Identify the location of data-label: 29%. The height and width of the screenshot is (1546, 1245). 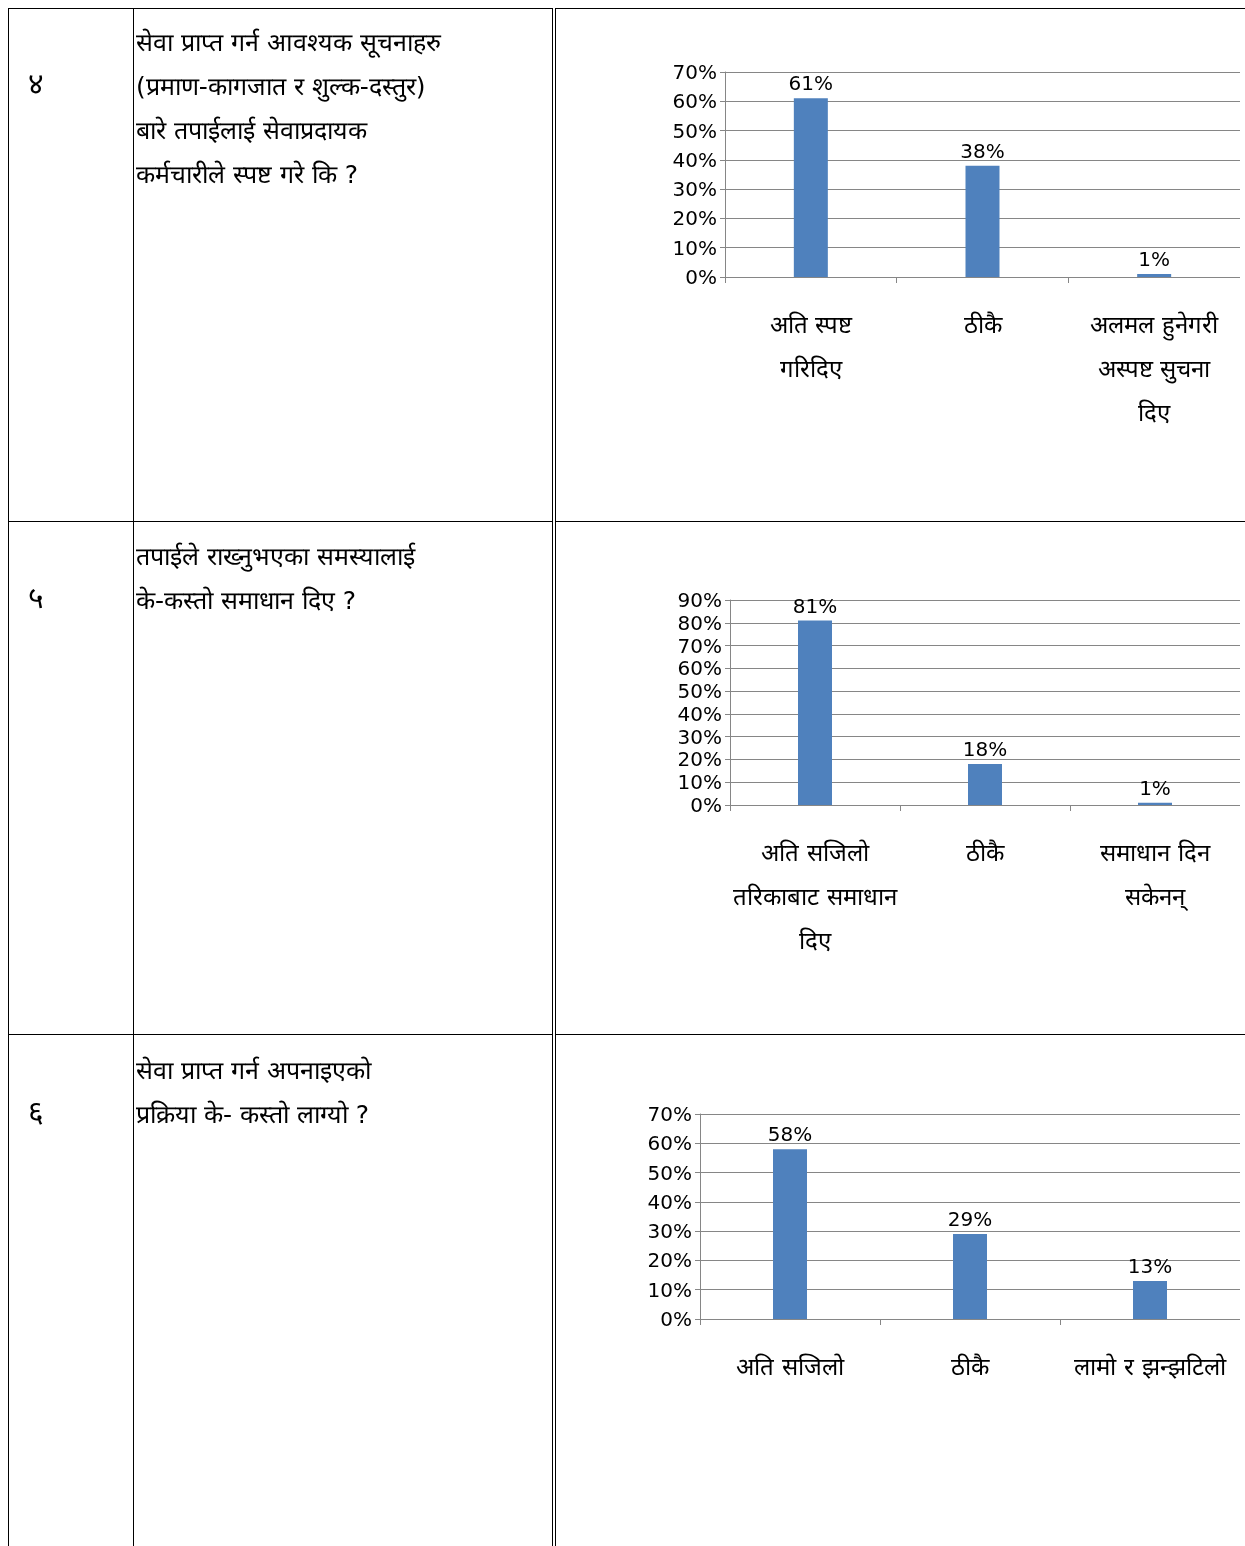
(970, 1219).